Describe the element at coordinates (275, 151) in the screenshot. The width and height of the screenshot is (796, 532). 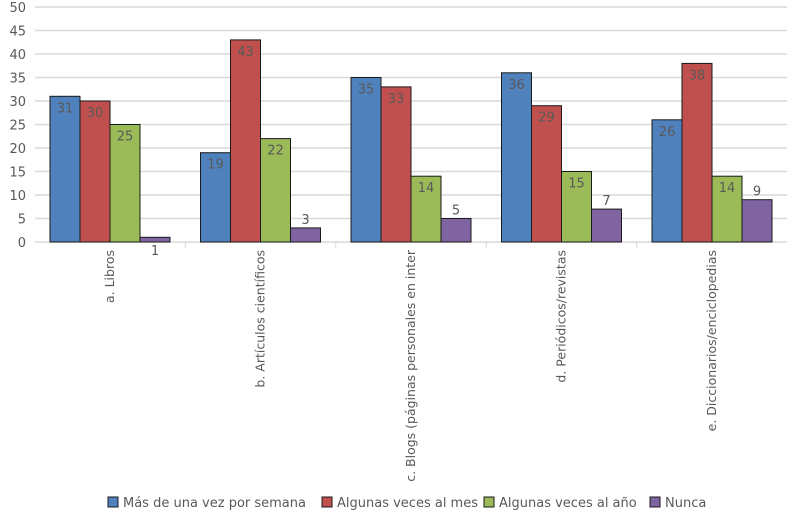
I see `data-label: 22` at that location.